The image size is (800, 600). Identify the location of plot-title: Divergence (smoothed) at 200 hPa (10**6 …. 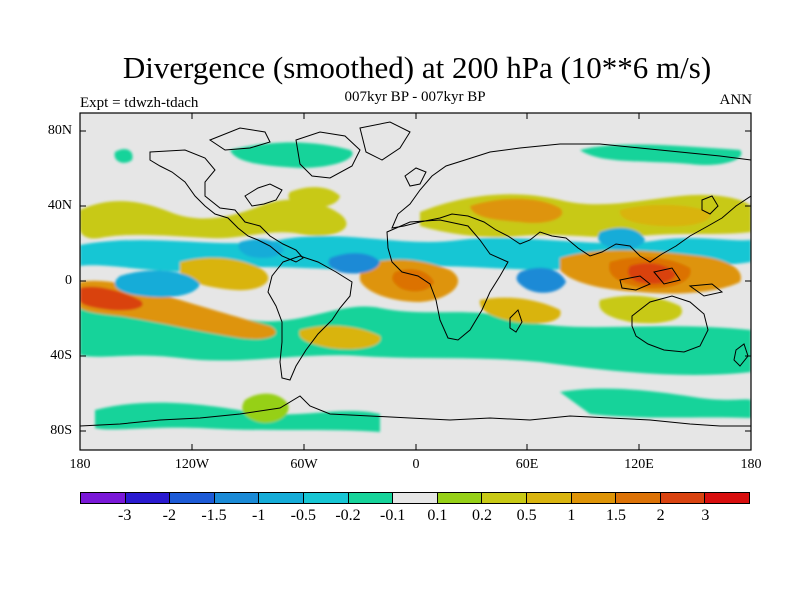
(417, 67).